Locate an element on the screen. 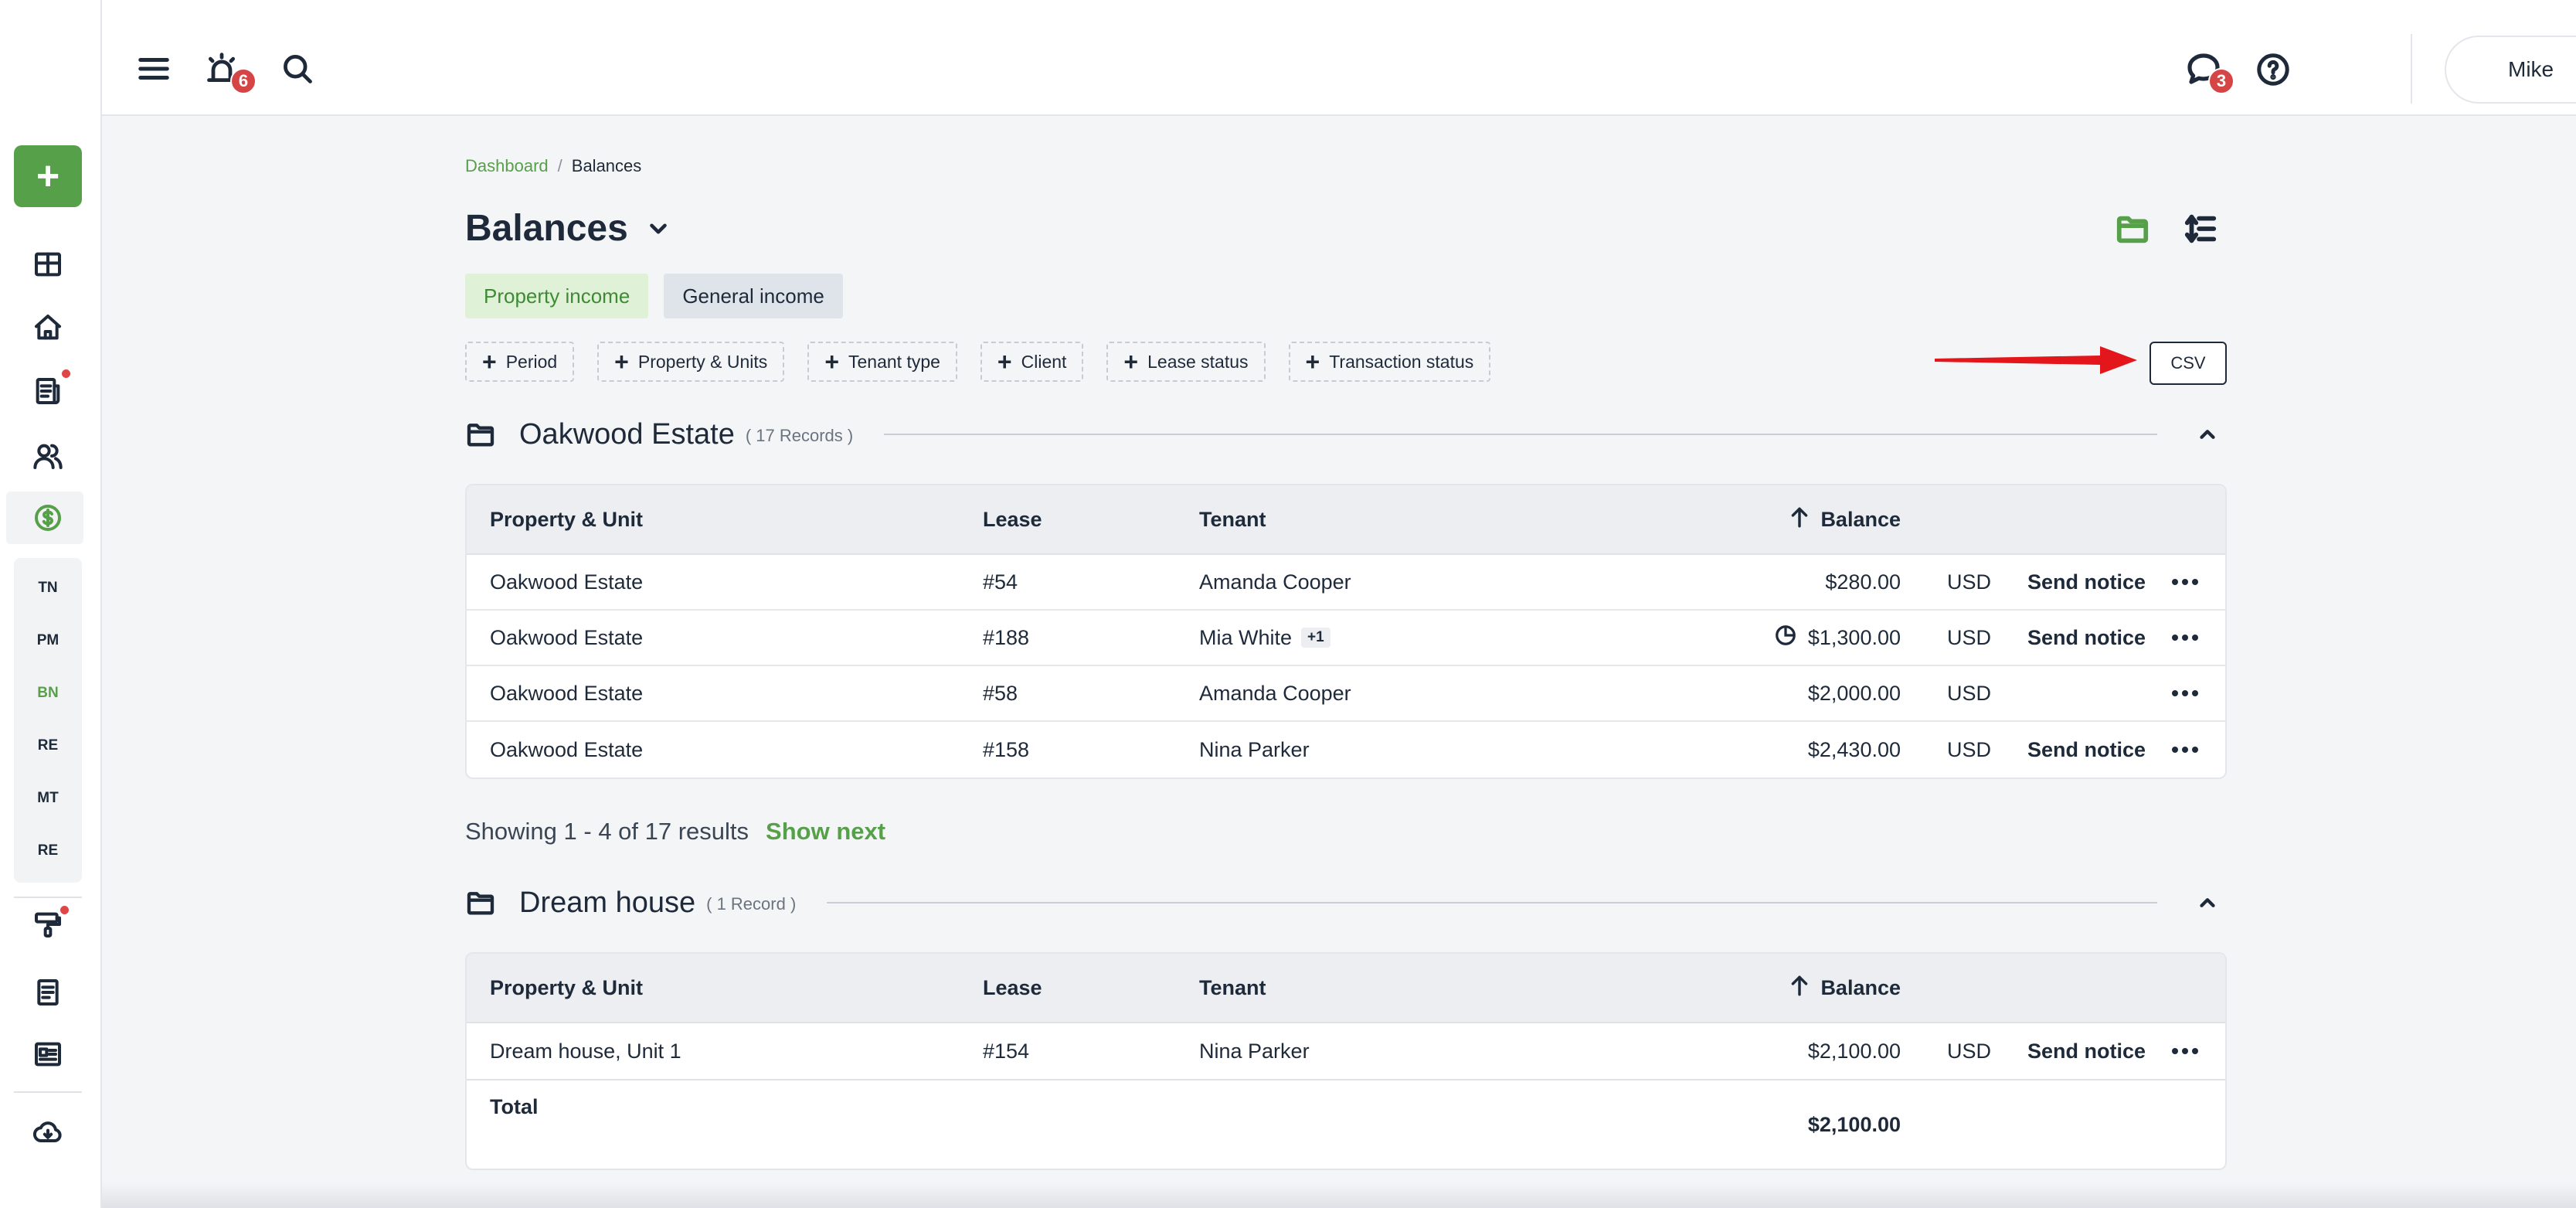 The height and width of the screenshot is (1208, 2576). workspace-re-2: RE is located at coordinates (48, 850).